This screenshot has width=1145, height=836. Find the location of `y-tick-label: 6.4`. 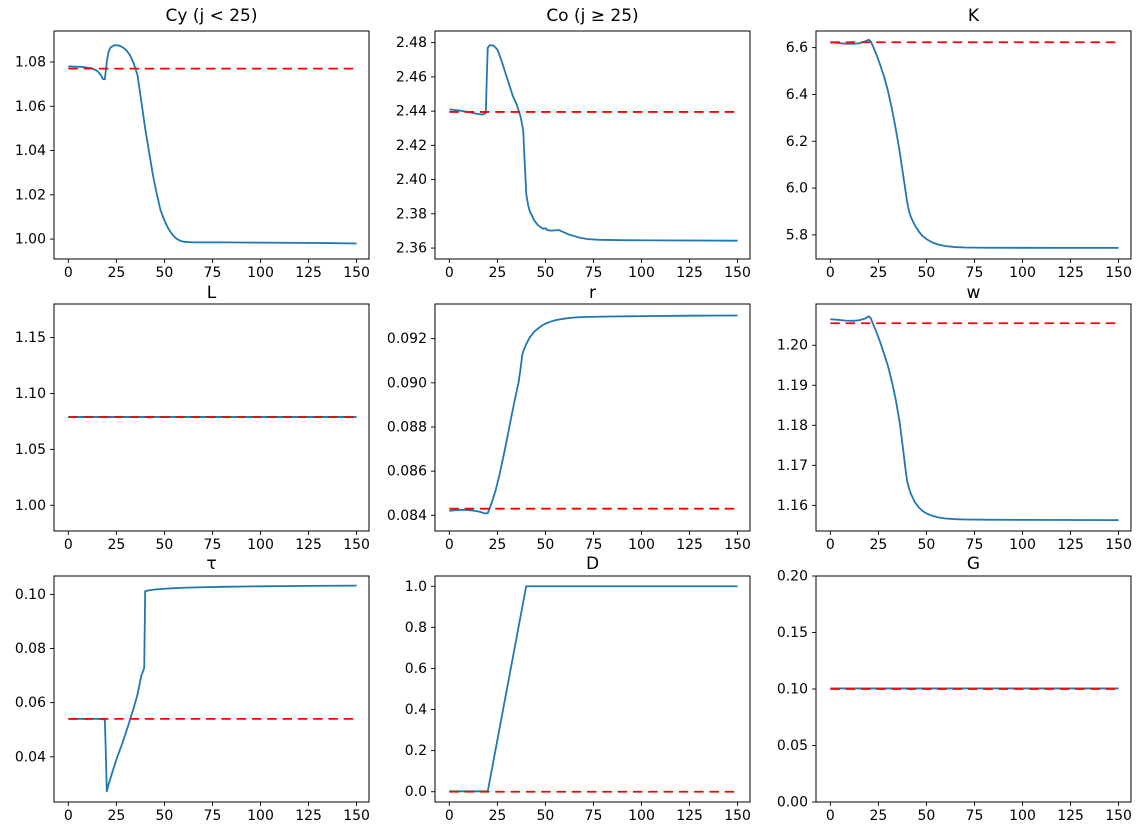

y-tick-label: 6.4 is located at coordinates (797, 95).